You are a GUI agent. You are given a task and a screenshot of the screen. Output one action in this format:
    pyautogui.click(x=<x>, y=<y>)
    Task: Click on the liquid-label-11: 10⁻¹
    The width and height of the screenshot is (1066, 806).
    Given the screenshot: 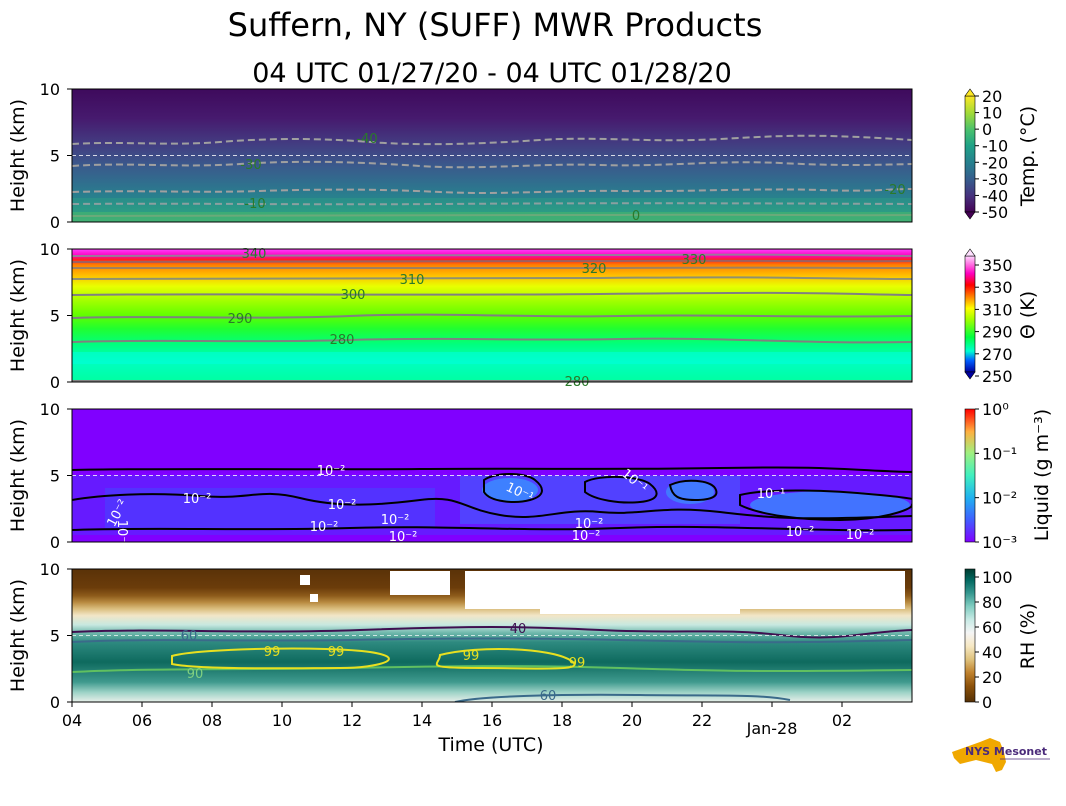 What is the action you would take?
    pyautogui.click(x=771, y=494)
    